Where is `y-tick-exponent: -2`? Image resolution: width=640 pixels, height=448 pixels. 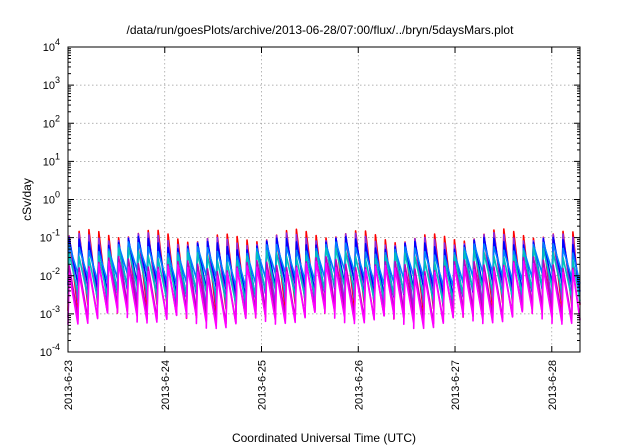 y-tick-exponent: -2 is located at coordinates (56, 271).